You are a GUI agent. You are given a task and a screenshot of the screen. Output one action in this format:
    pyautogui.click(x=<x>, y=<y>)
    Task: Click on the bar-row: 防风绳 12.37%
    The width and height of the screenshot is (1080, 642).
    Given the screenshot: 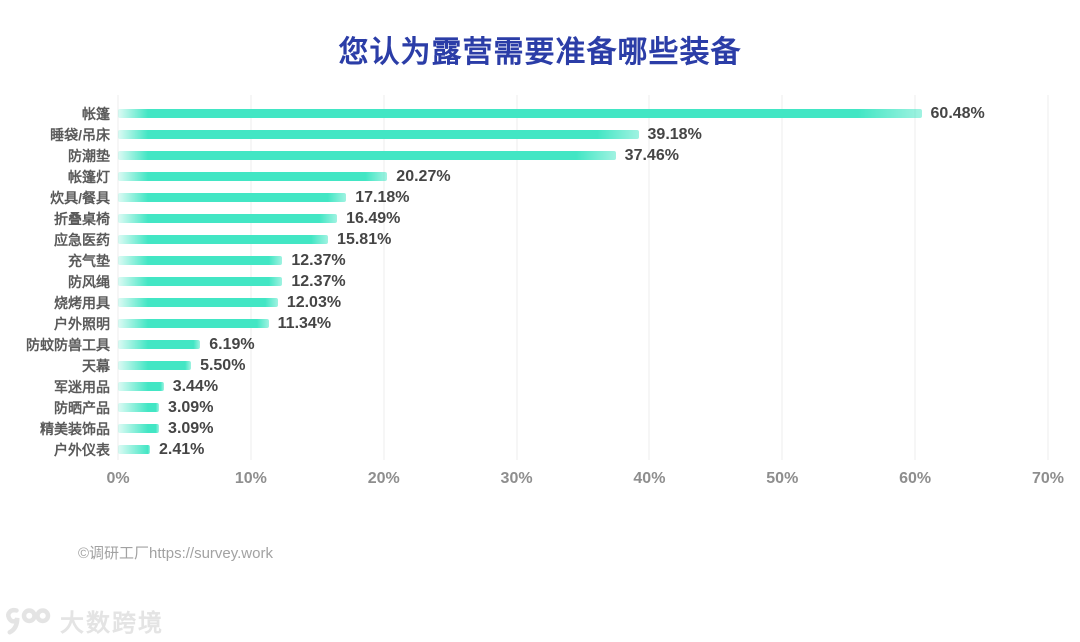 What is the action you would take?
    pyautogui.click(x=558, y=281)
    